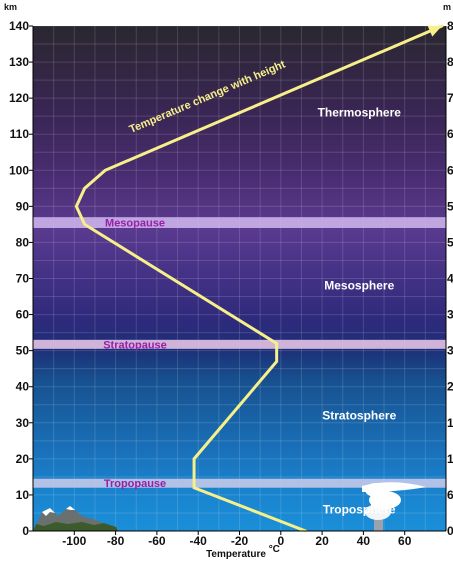 The width and height of the screenshot is (453, 563). What do you see at coordinates (450, 134) in the screenshot?
I see `right-tick-label: 68` at bounding box center [450, 134].